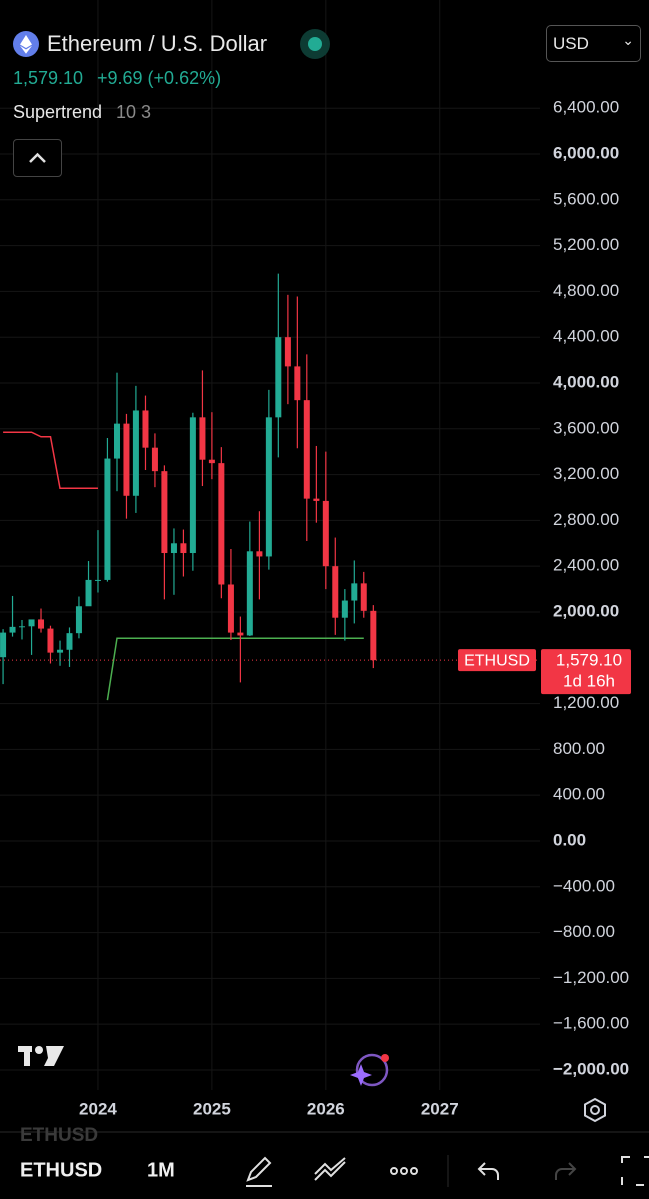  What do you see at coordinates (586, 152) in the screenshot?
I see `y-tick-label: 6,000.00` at bounding box center [586, 152].